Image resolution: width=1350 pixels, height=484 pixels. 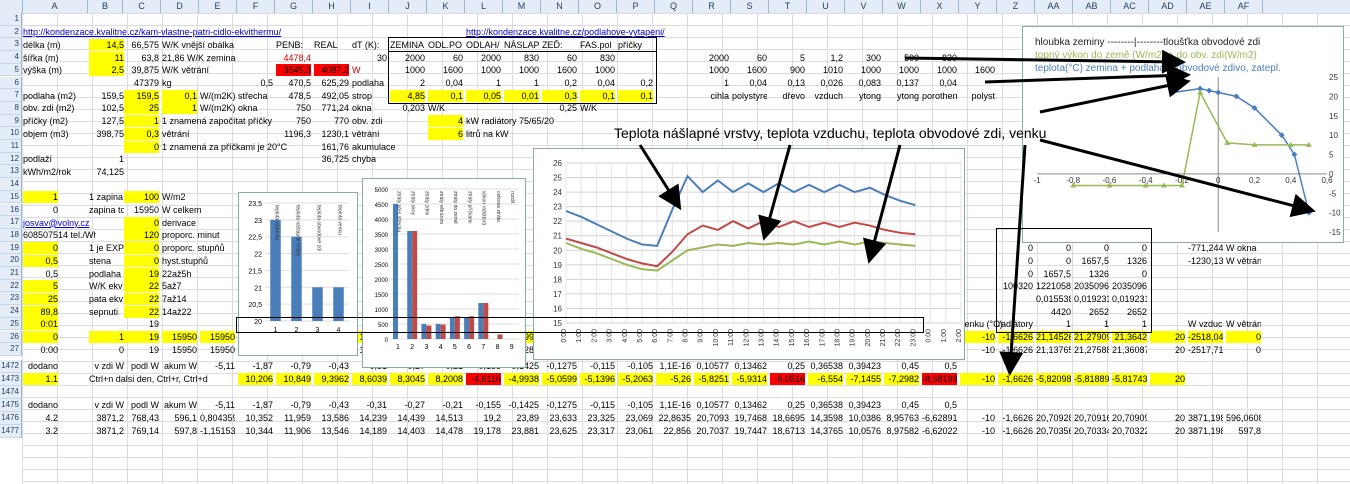 What do you see at coordinates (141, 311) in the screenshot?
I see `cell-c24: 22` at bounding box center [141, 311].